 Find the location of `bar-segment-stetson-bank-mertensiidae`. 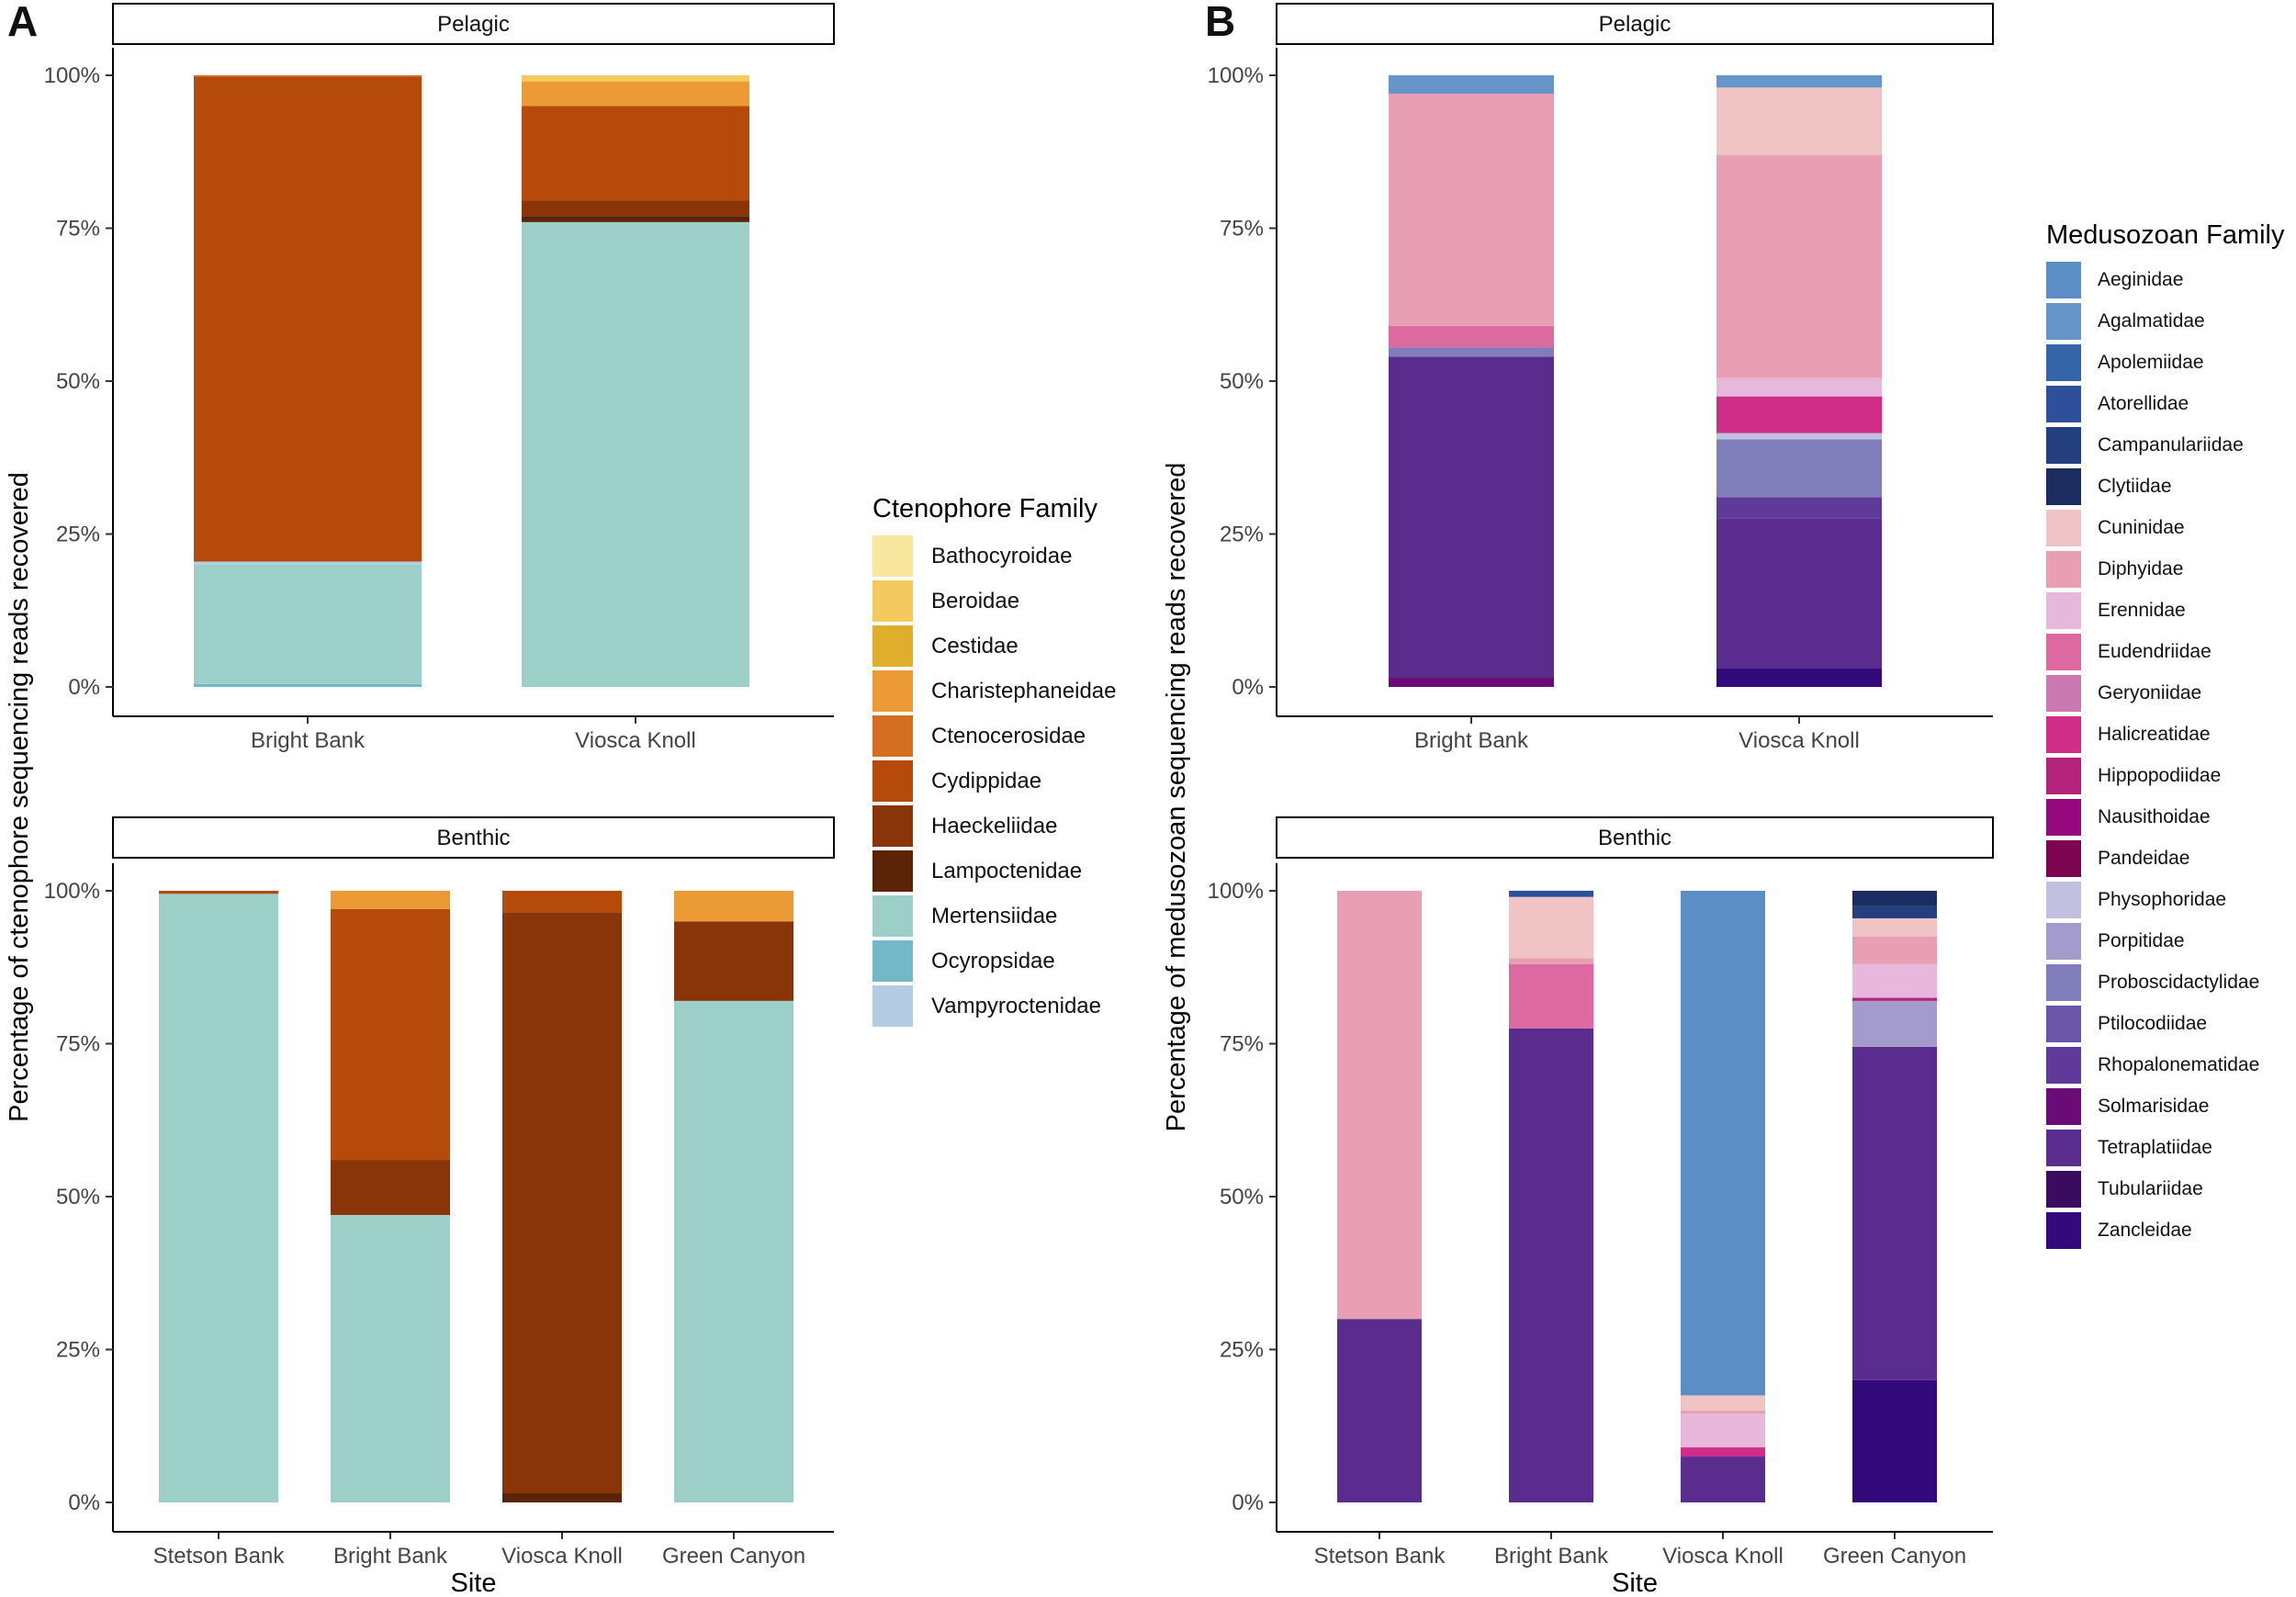

bar-segment-stetson-bank-mertensiidae is located at coordinates (219, 1198).